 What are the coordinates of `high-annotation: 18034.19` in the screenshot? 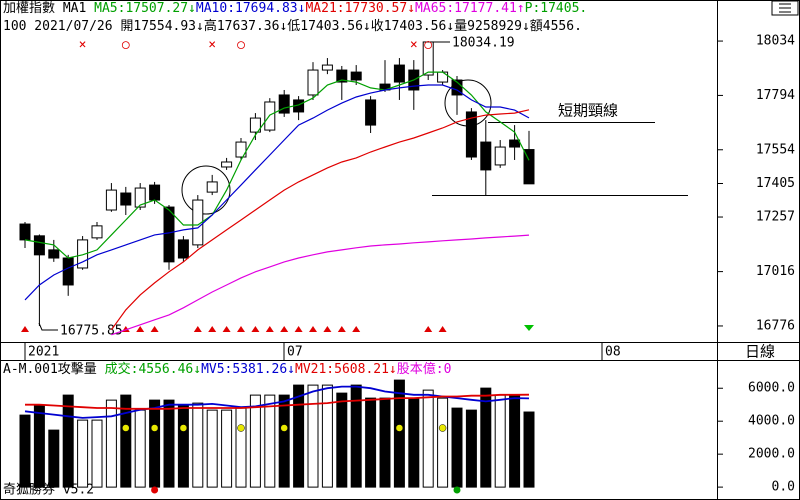 It's located at (483, 43).